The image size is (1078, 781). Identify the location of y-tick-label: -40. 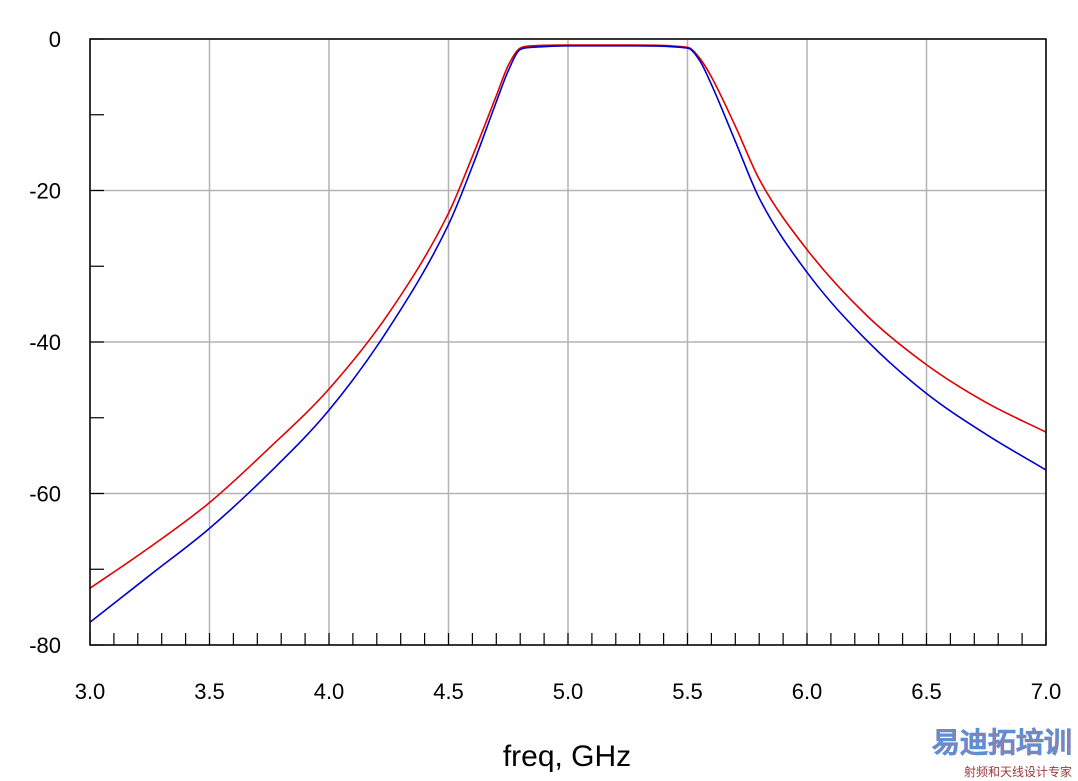
(45, 342).